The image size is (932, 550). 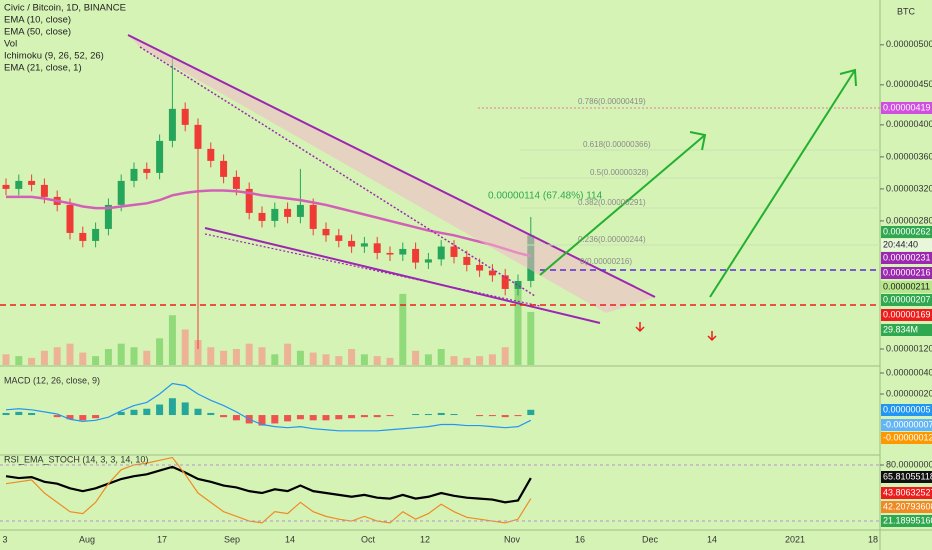 I want to click on x-tick-label: Oct, so click(x=368, y=539).